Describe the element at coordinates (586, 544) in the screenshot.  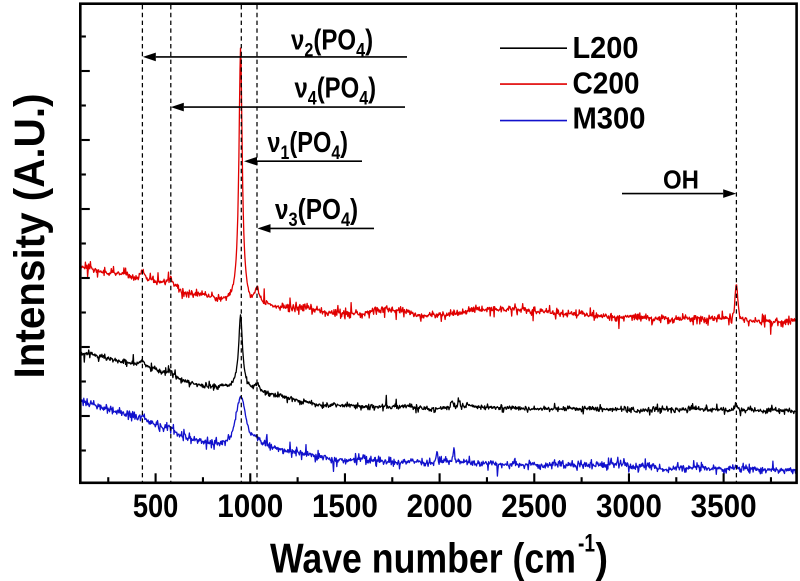
I see `svg-text: -1` at that location.